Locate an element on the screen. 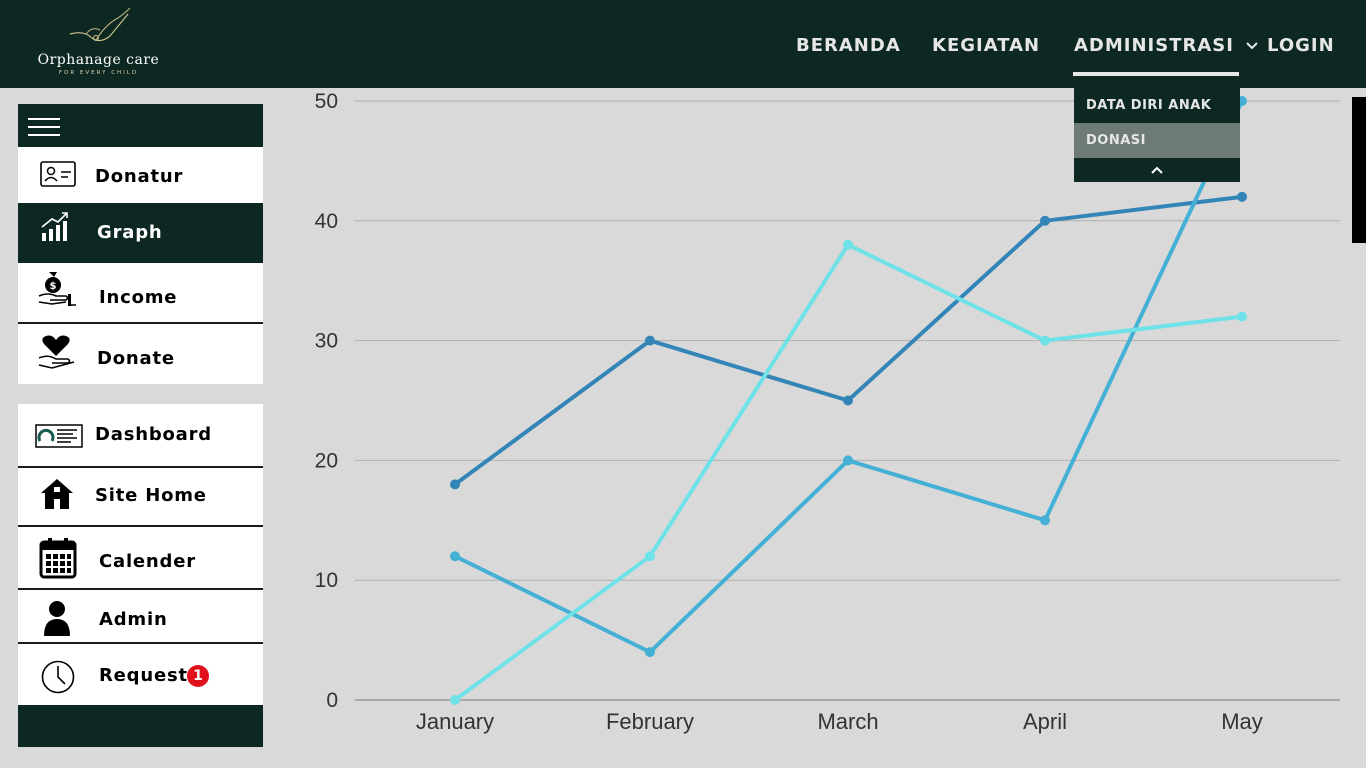 The image size is (1366, 768). heart-hand-icon is located at coordinates (56, 352).